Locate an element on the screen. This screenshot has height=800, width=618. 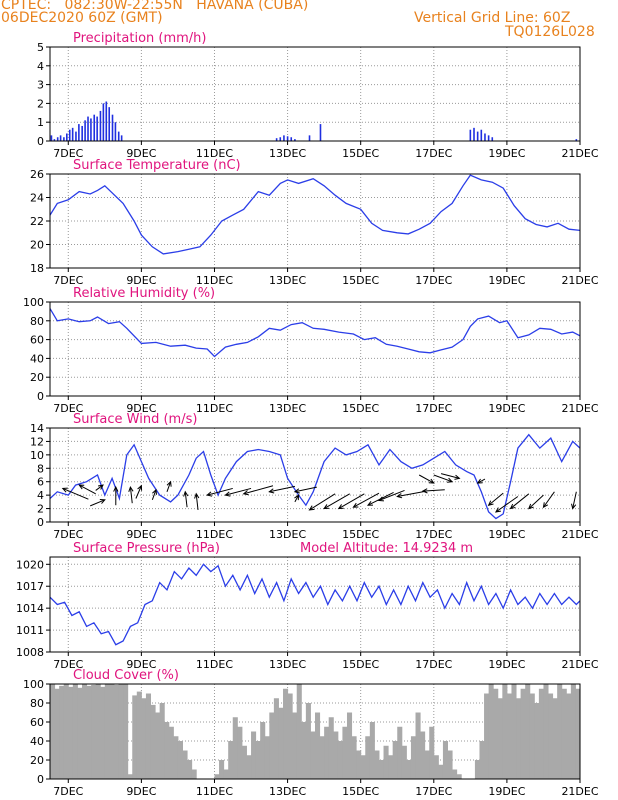
panel-title: Relative Humidity (%) is located at coordinates (144, 293).